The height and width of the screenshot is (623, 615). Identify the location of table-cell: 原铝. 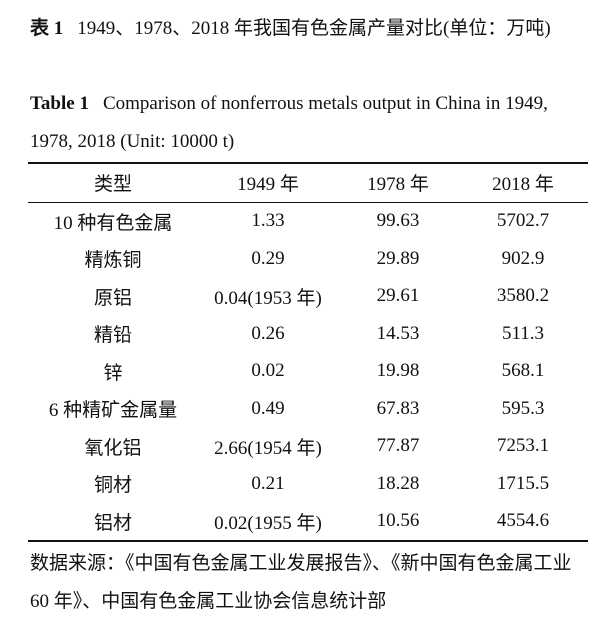
(112, 298).